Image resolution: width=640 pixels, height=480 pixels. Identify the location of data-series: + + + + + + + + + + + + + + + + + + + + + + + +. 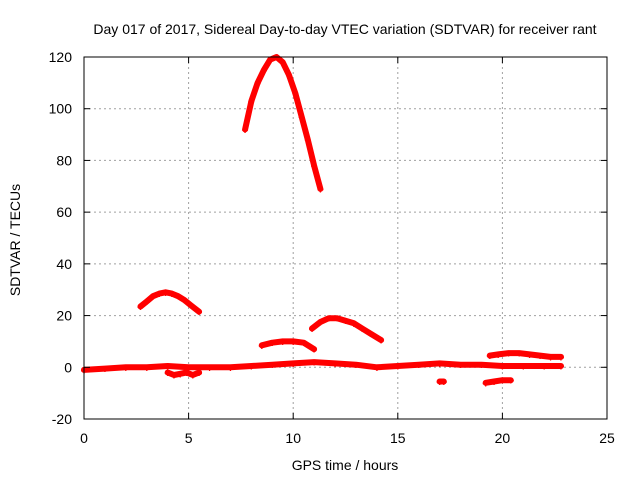
(323, 366).